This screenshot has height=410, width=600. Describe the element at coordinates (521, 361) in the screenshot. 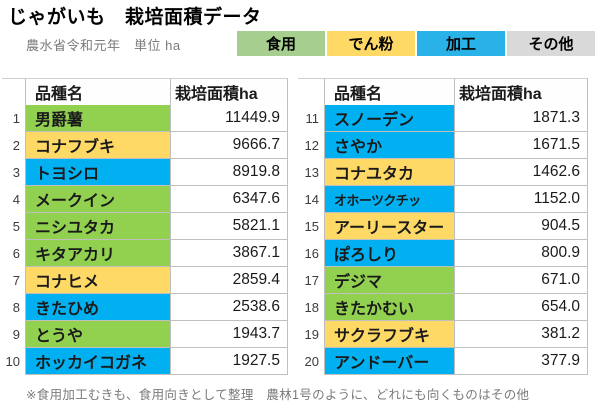

I see `area-value-cell: 377.9` at that location.